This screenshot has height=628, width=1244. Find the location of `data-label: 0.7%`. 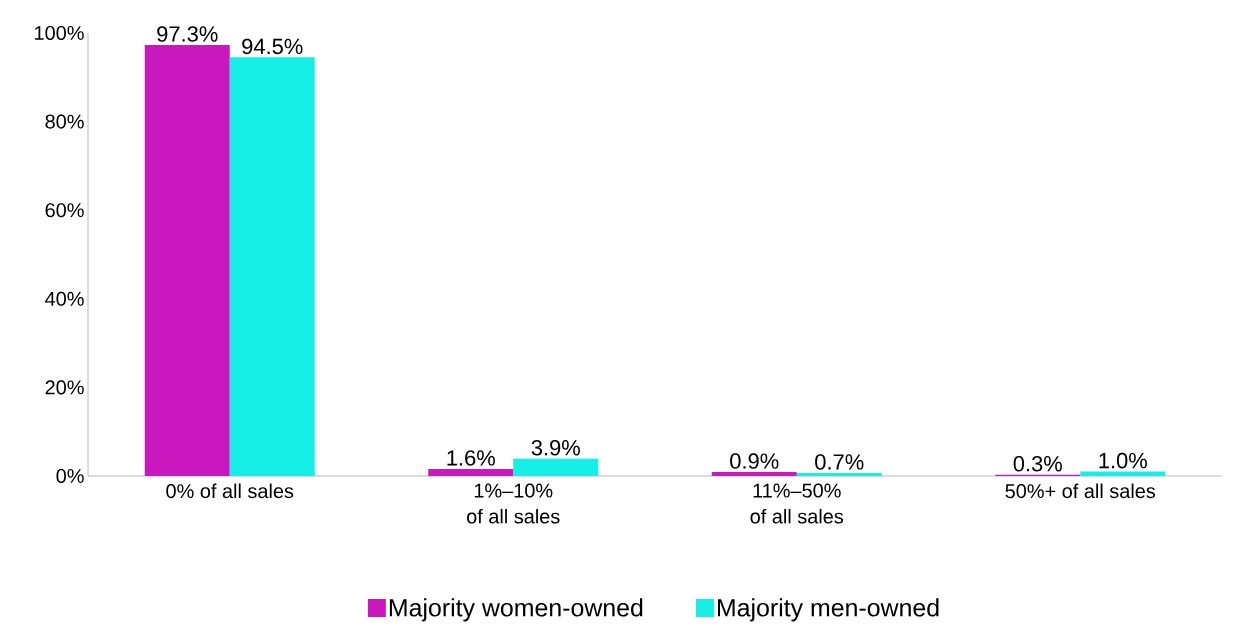

data-label: 0.7% is located at coordinates (839, 462).